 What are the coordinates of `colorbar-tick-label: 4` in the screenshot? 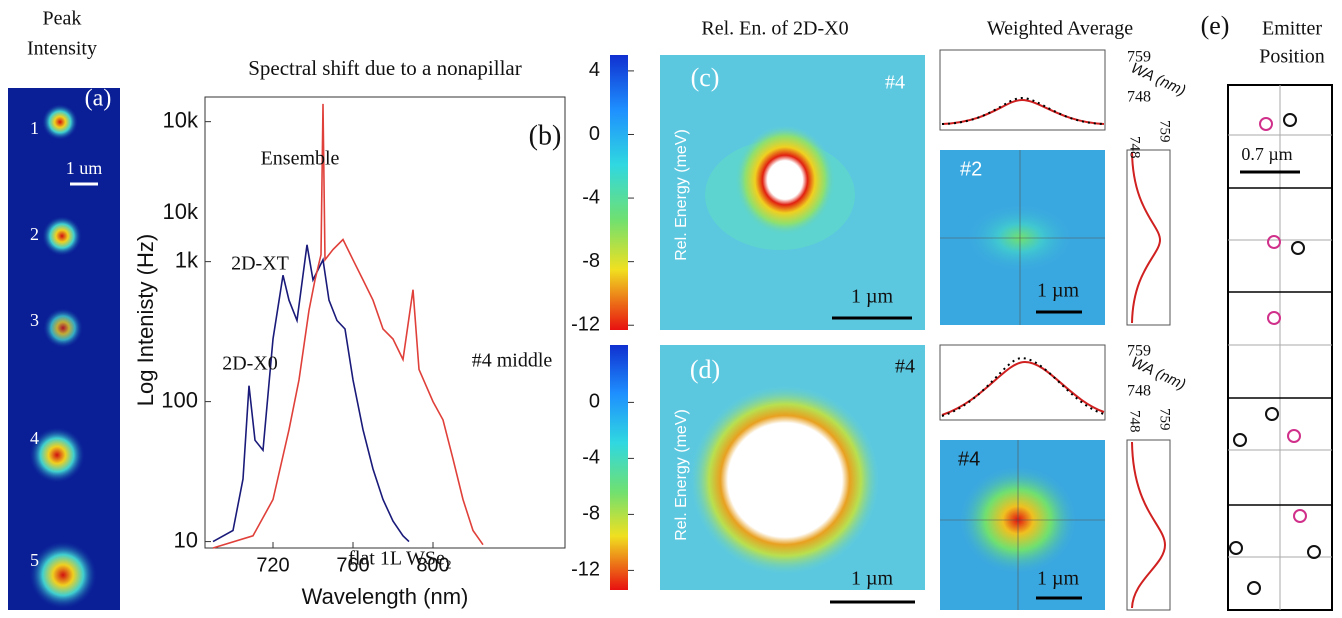 It's located at (594, 70).